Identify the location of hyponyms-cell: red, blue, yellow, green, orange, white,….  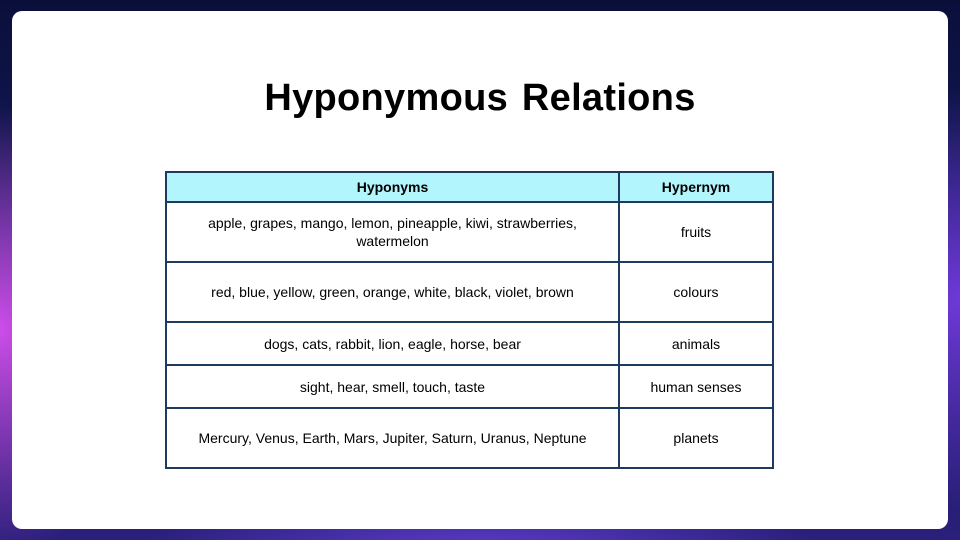
(392, 292).